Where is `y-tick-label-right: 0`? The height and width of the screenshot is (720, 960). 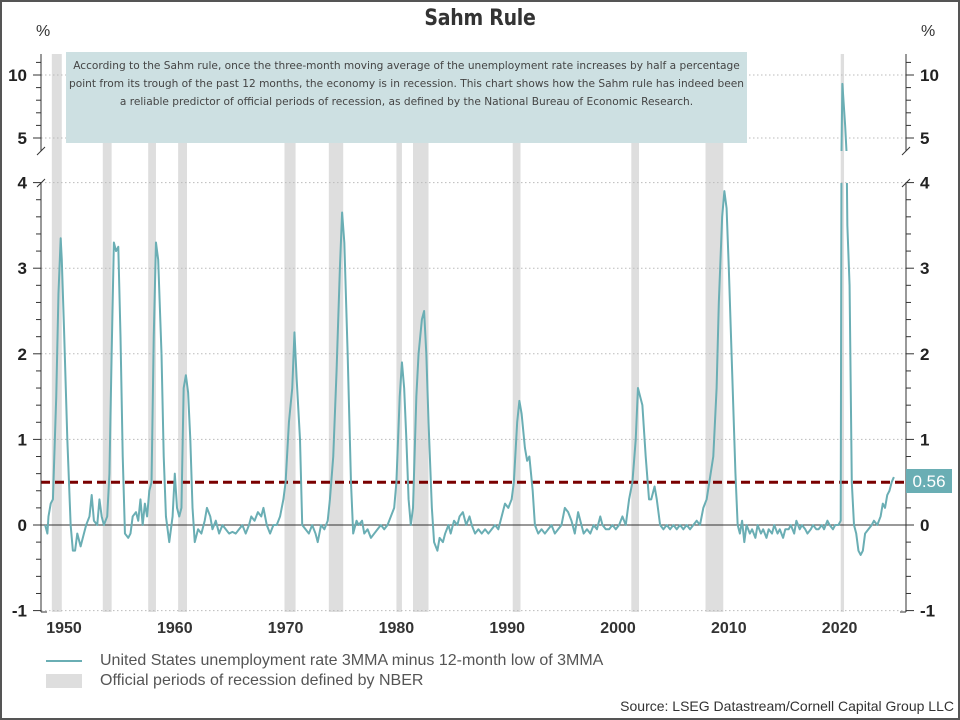 y-tick-label-right: 0 is located at coordinates (924, 525).